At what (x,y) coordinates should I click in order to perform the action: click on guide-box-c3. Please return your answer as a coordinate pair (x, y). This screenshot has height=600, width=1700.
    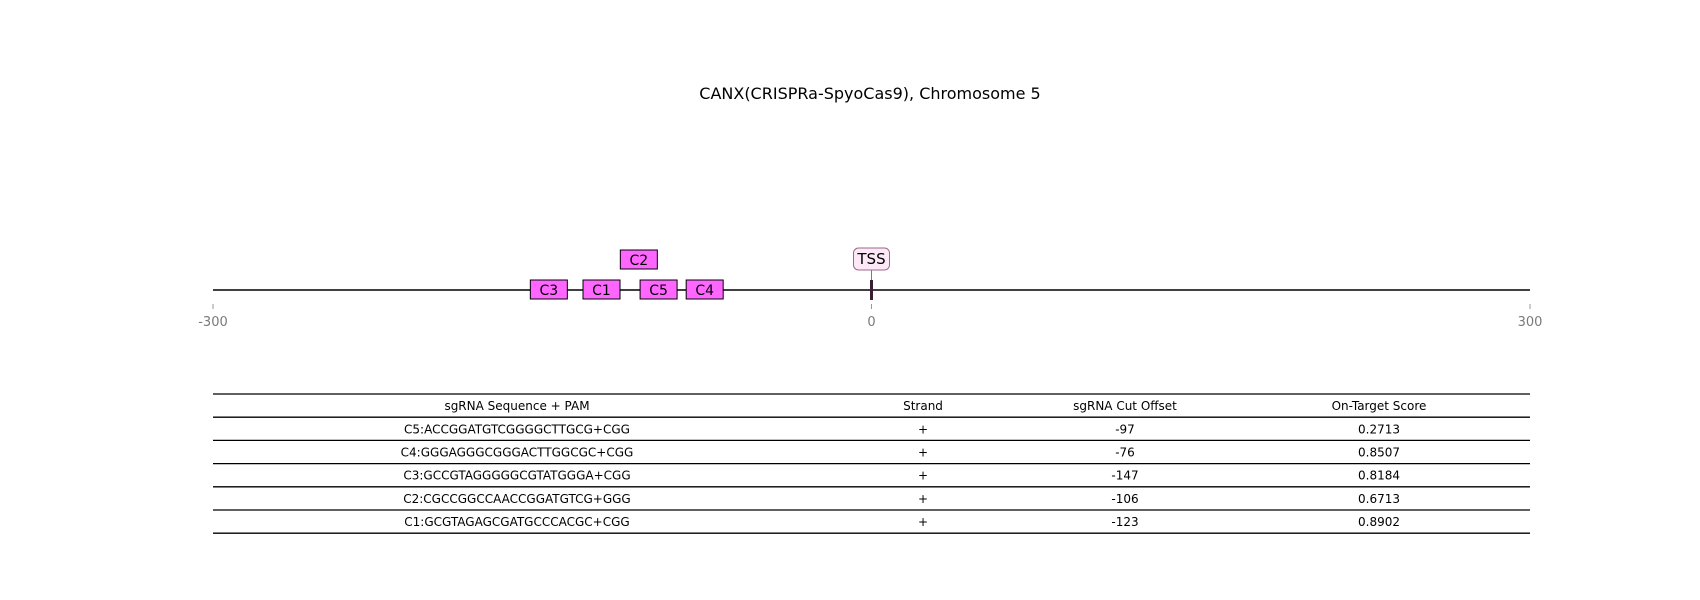
    Looking at the image, I should click on (548, 289).